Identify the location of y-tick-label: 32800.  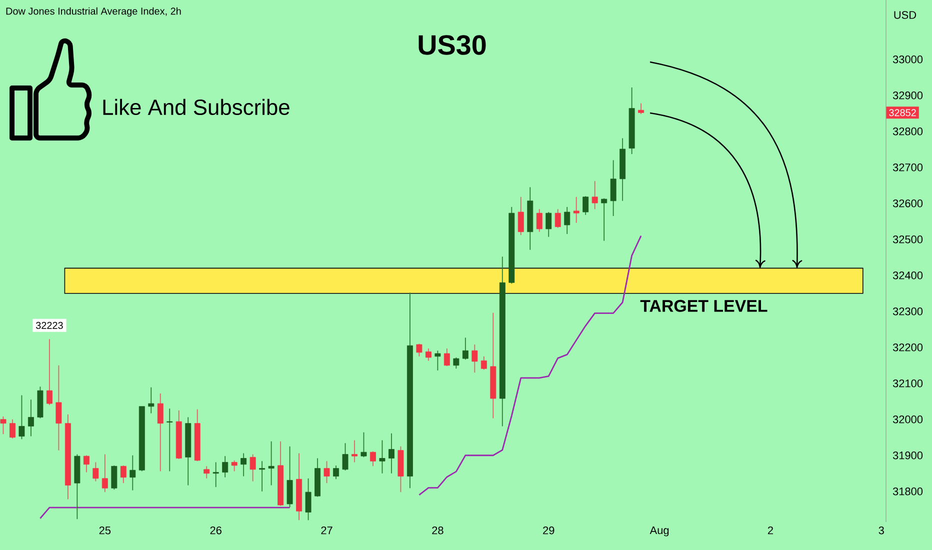
(907, 132).